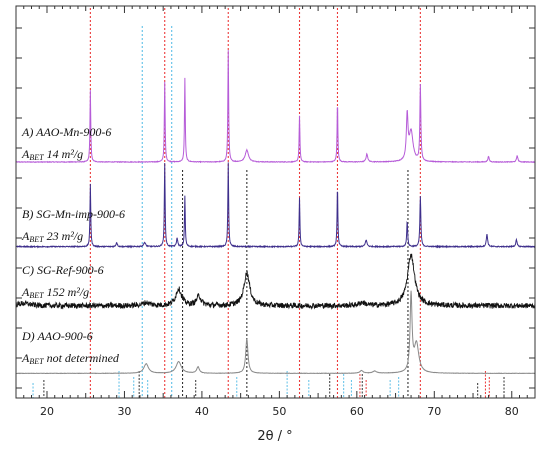 The image size is (550, 449). I want to click on bet-value-b: ABET 23 m²/g, so click(52, 236).